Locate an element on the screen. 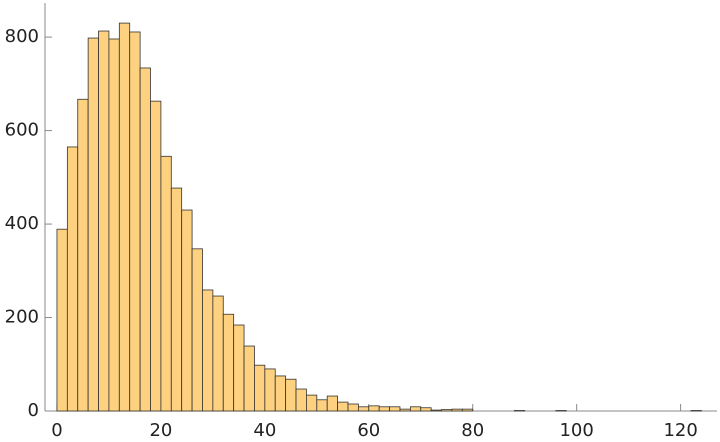 This screenshot has height=442, width=720. y-tick-label: 400 is located at coordinates (22, 223).